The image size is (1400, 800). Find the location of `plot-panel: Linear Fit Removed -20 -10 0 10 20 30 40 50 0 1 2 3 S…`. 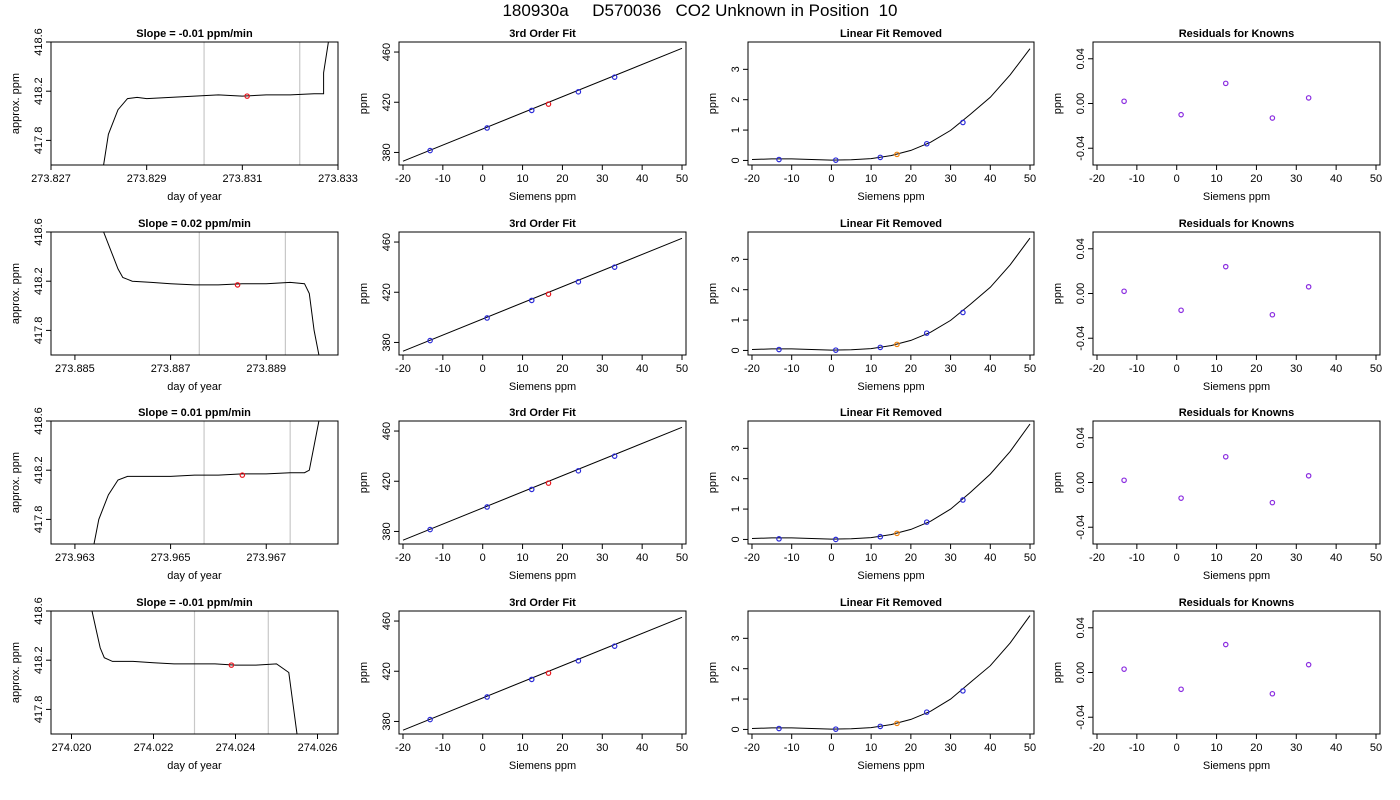

plot-panel: Linear Fit Removed -20 -10 0 10 20 30 40 50 0 1 2 3 S… is located at coordinates (871, 305).